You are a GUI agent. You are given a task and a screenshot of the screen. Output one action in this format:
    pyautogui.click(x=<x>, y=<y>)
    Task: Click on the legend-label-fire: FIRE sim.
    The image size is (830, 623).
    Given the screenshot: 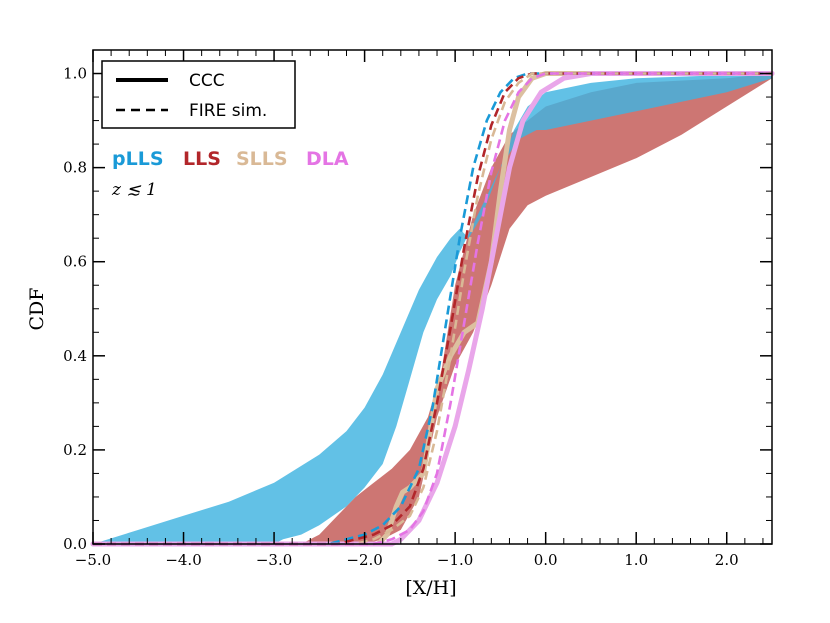 What is the action you would take?
    pyautogui.click(x=228, y=111)
    